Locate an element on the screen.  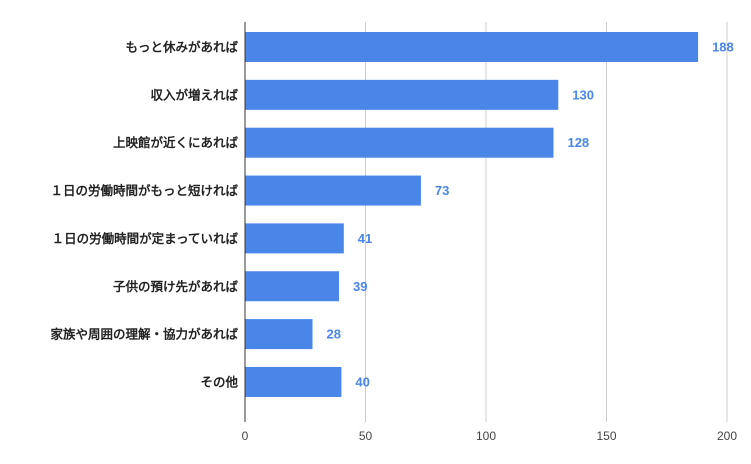
category-label: 収入が増えれば is located at coordinates (194, 94).